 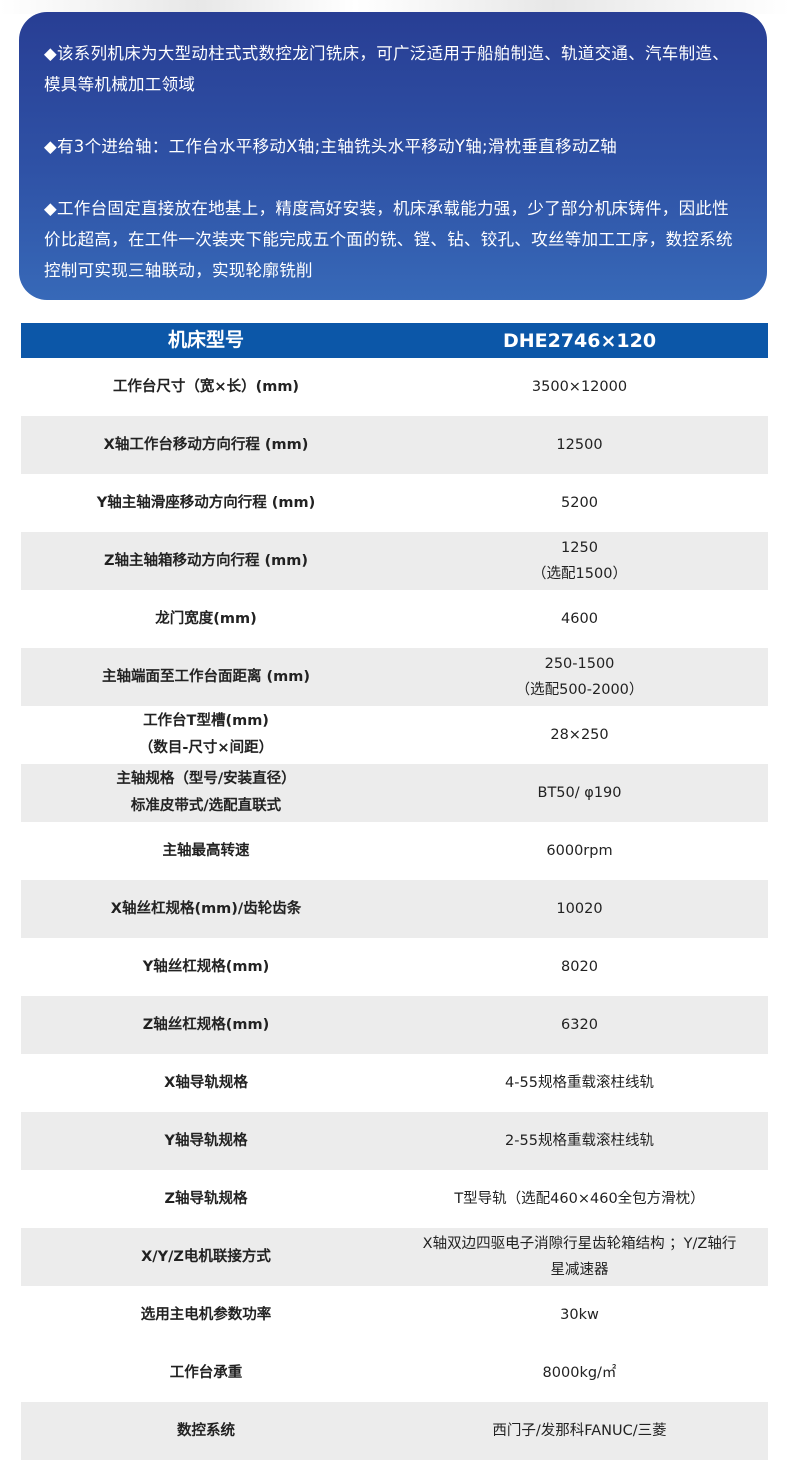 I want to click on top-shadow, so click(x=395, y=7).